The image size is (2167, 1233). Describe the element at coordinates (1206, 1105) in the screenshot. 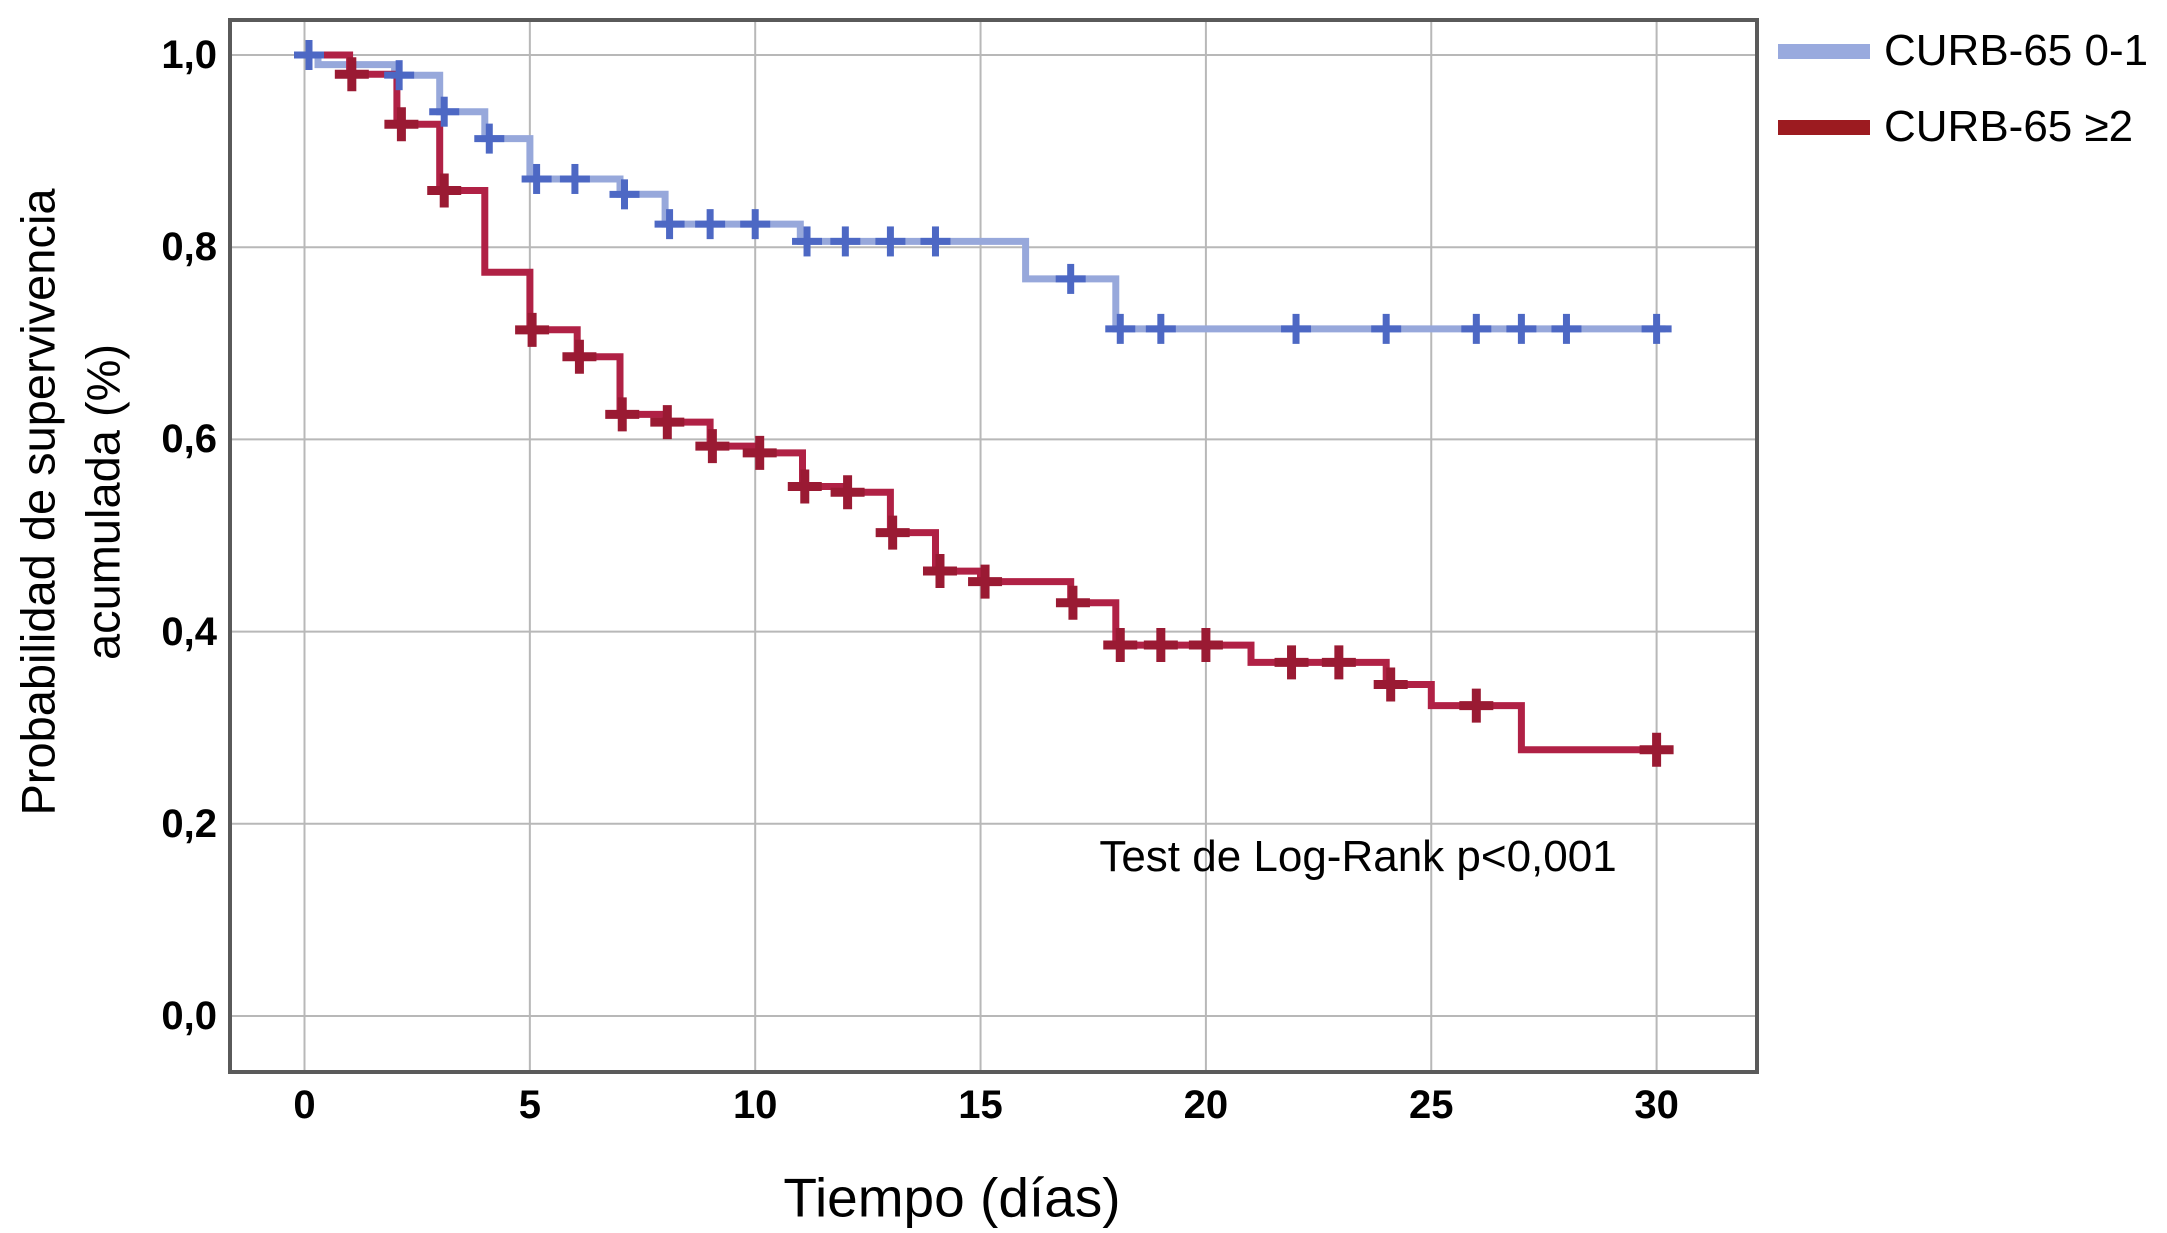

I see `x-tick-label: 20` at that location.